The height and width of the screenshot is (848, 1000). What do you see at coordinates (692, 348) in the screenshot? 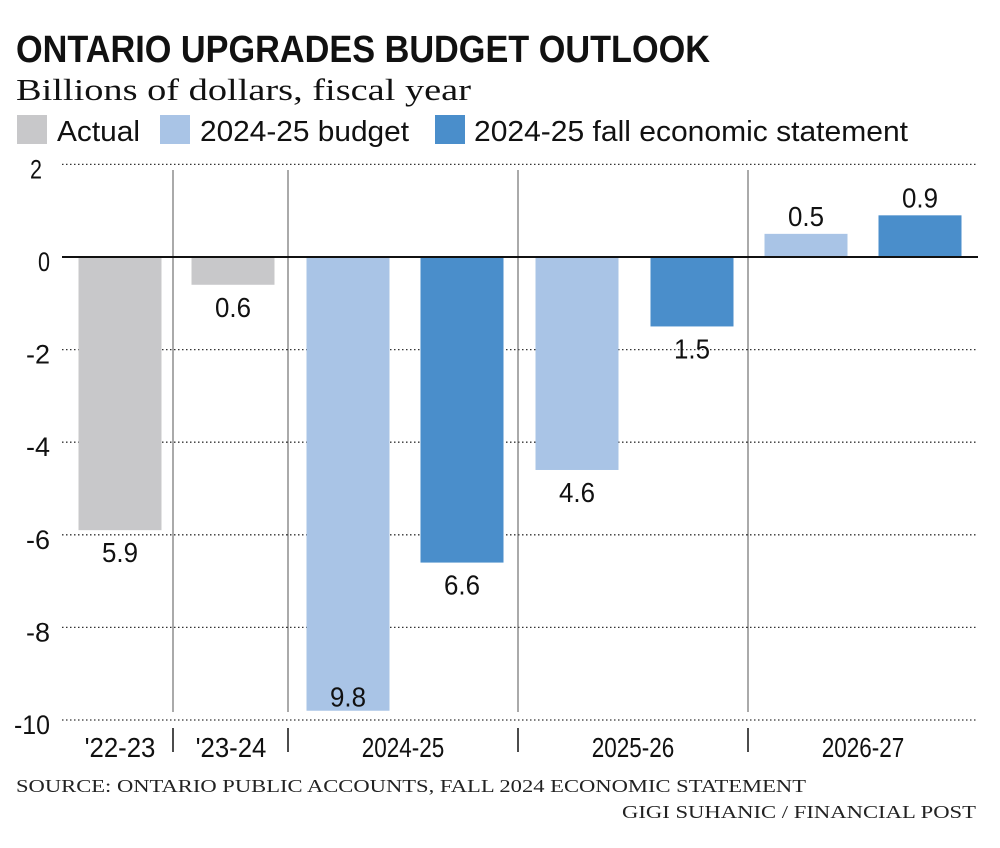
I see `data-label: 1.5` at bounding box center [692, 348].